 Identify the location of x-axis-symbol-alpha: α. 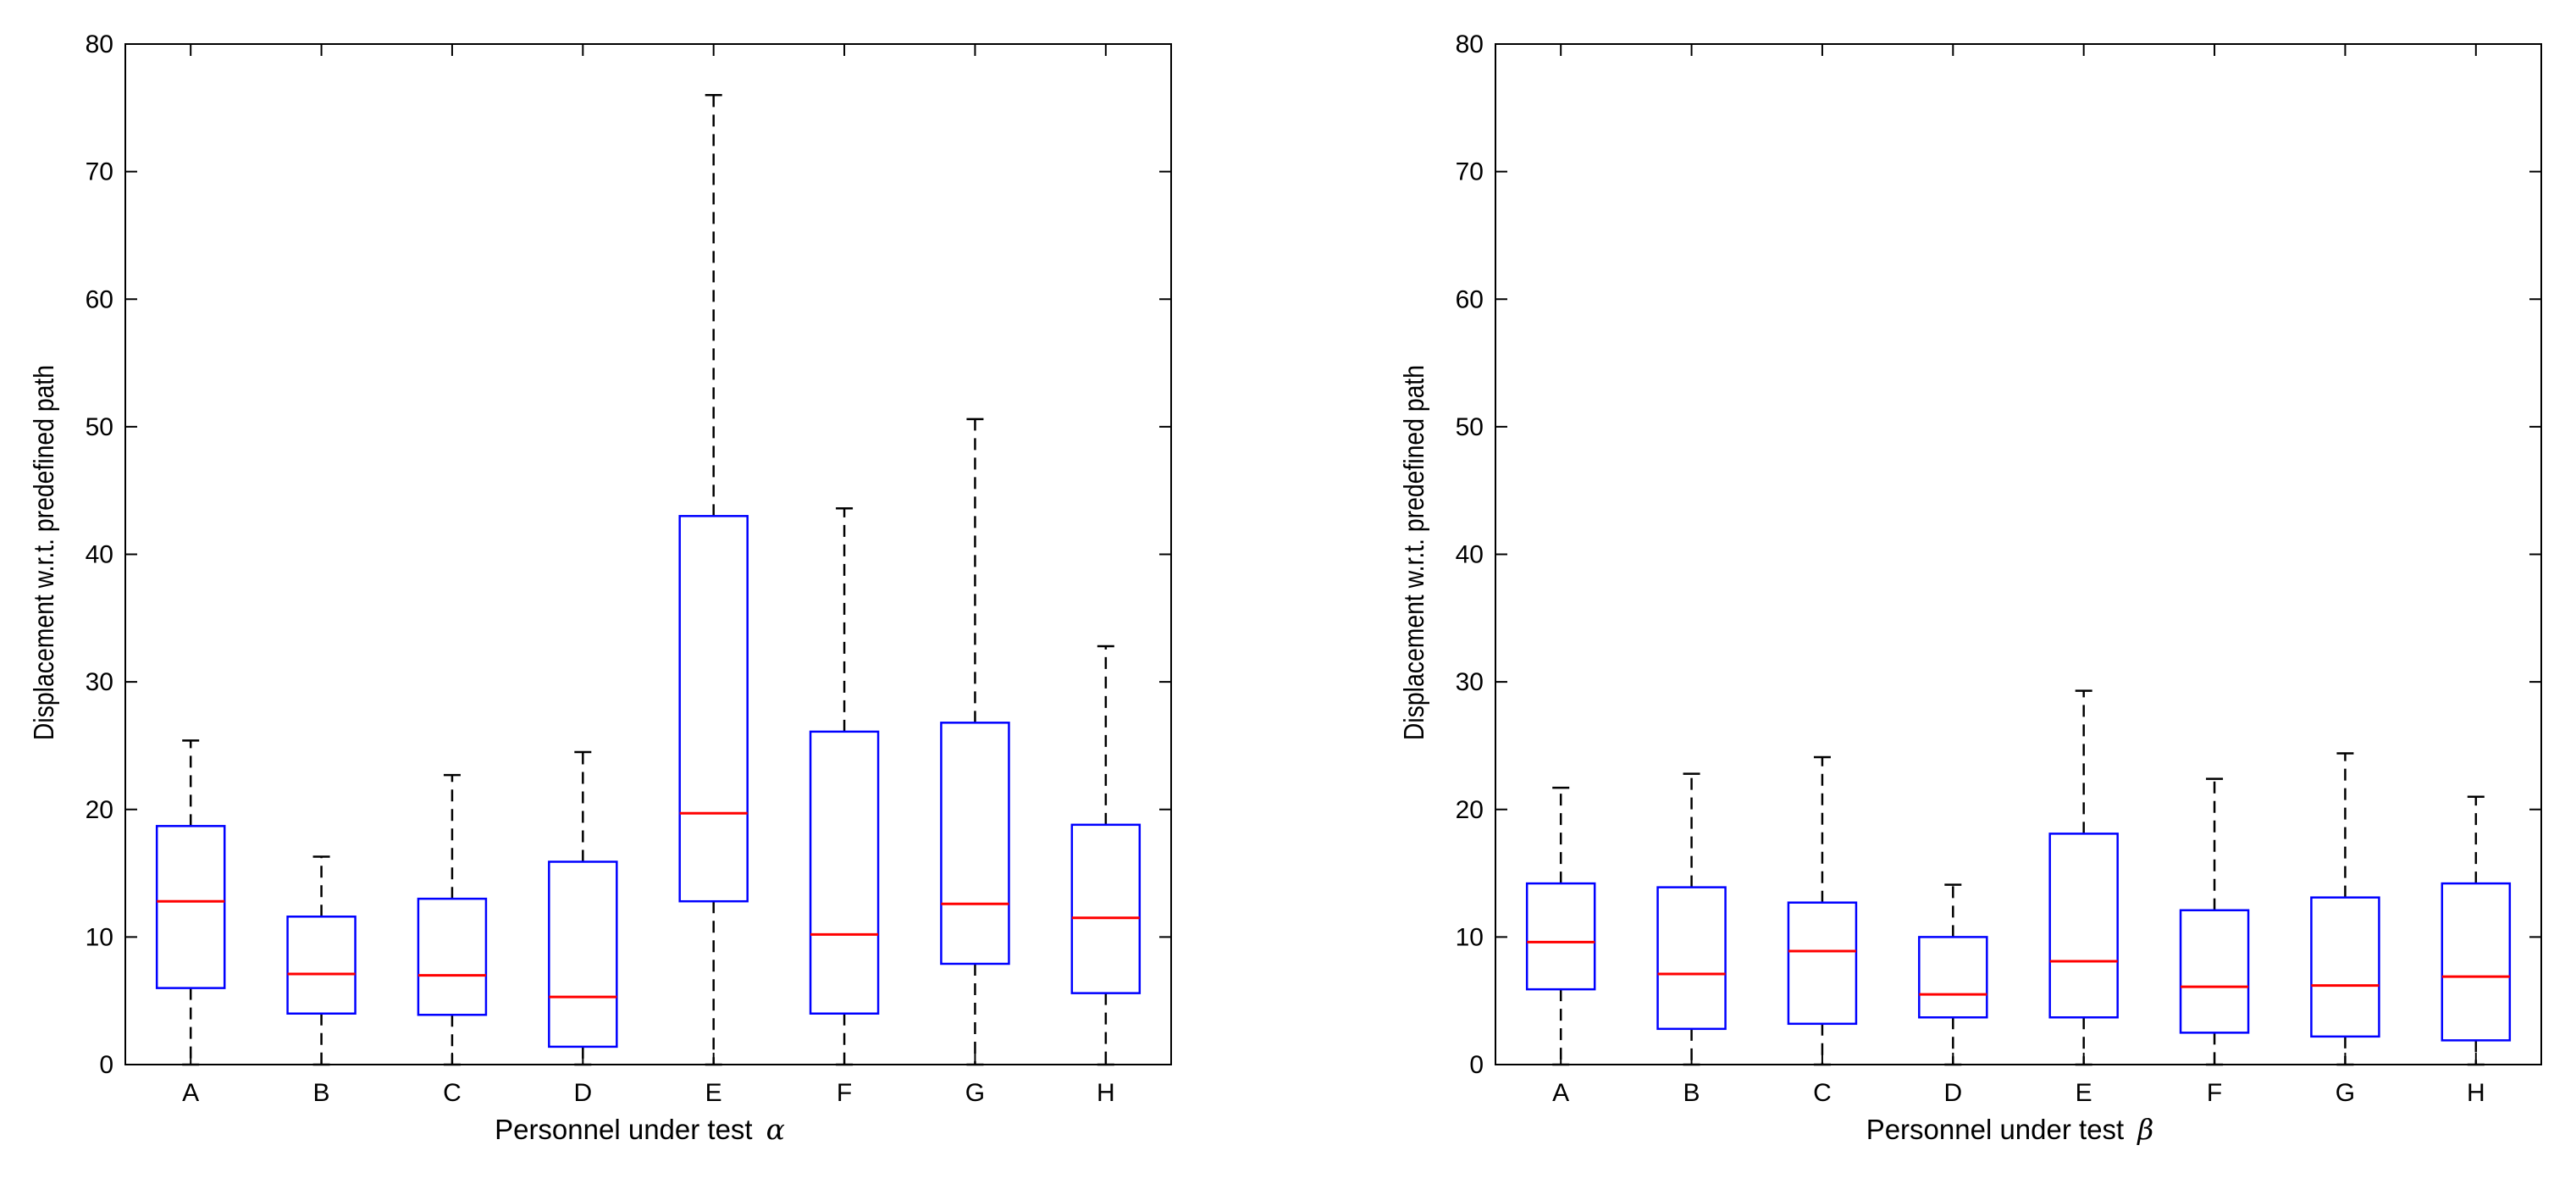
(775, 1129).